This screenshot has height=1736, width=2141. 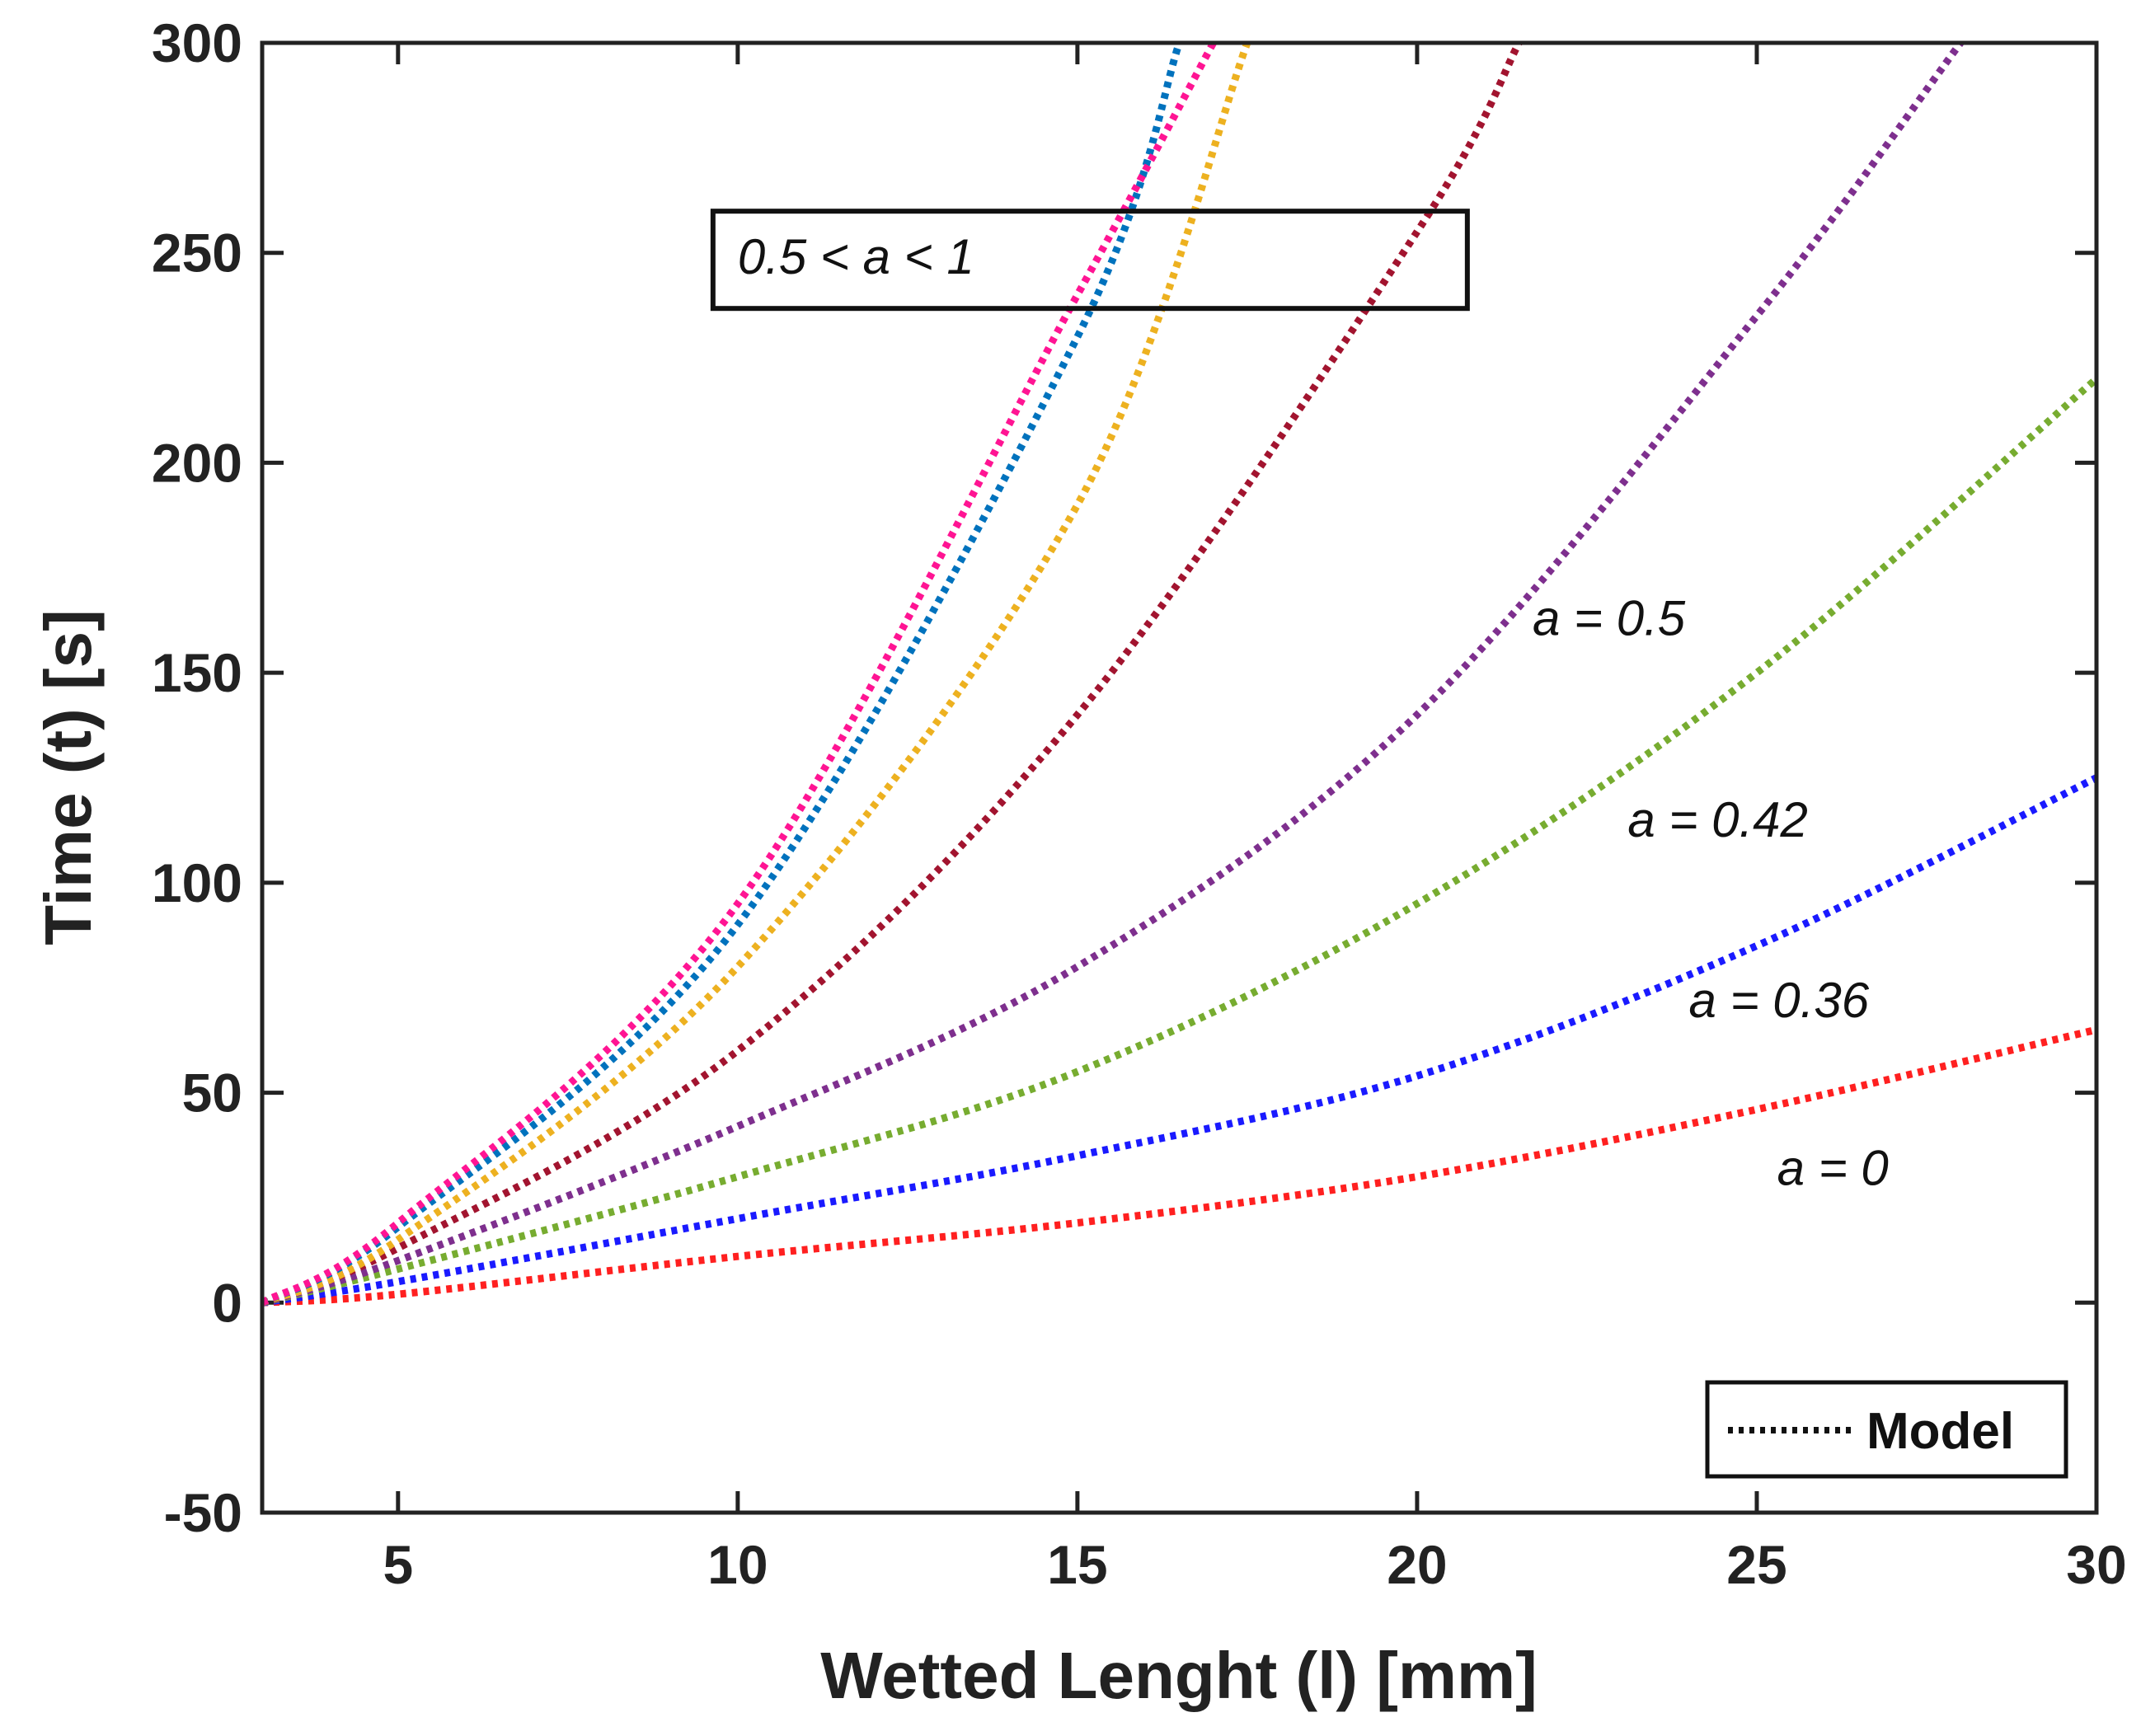 What do you see at coordinates (1179, 1675) in the screenshot?
I see `x-axis-label: Wetted Lenght (l) [mm]` at bounding box center [1179, 1675].